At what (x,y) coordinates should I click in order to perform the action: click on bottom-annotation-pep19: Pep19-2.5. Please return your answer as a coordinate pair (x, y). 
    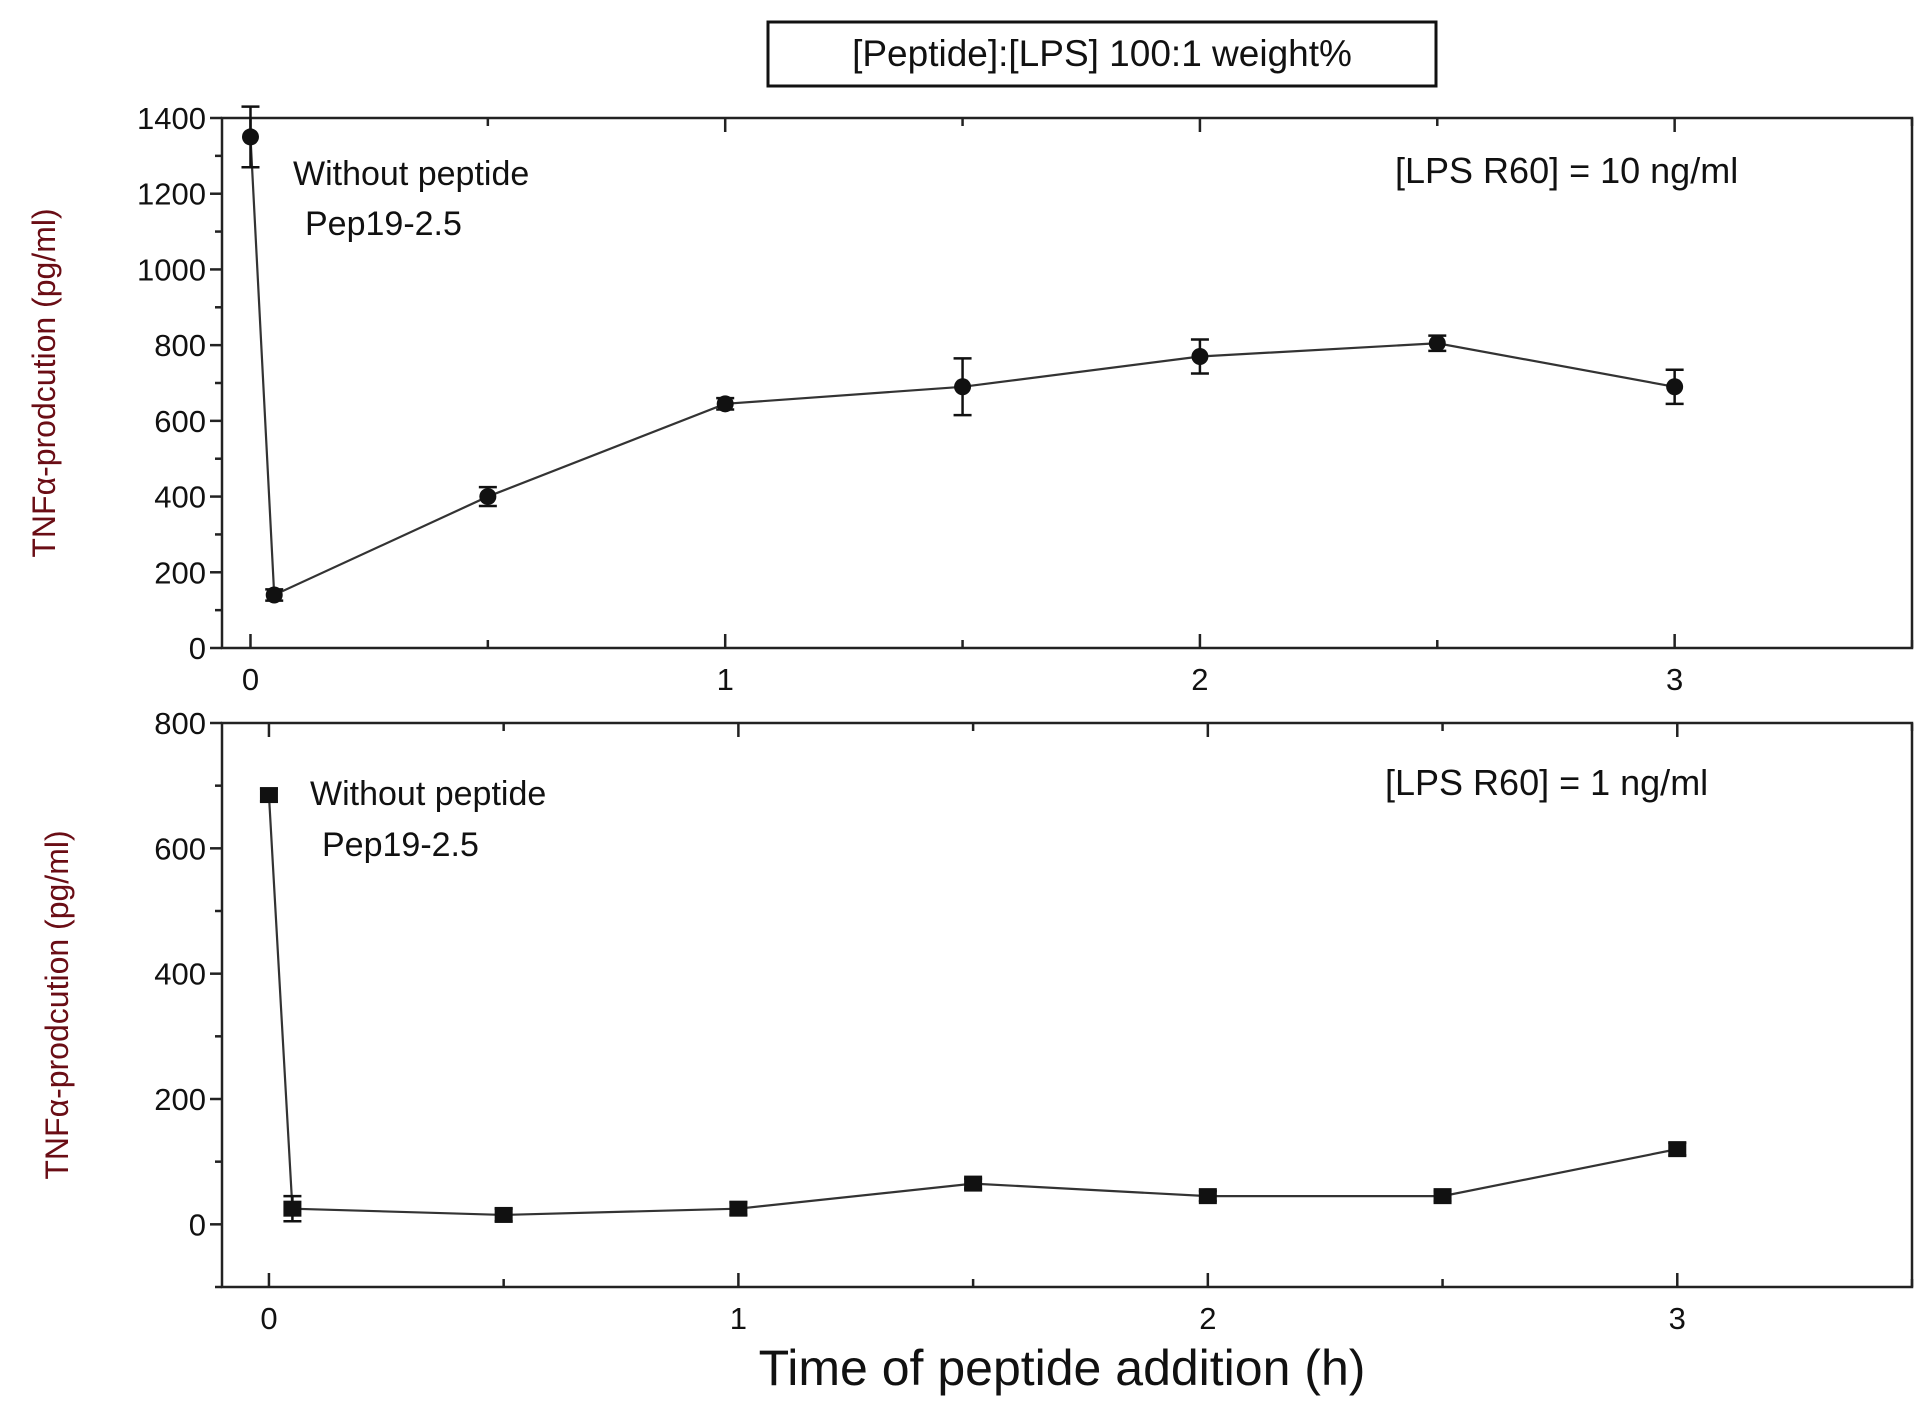
    Looking at the image, I should click on (400, 845).